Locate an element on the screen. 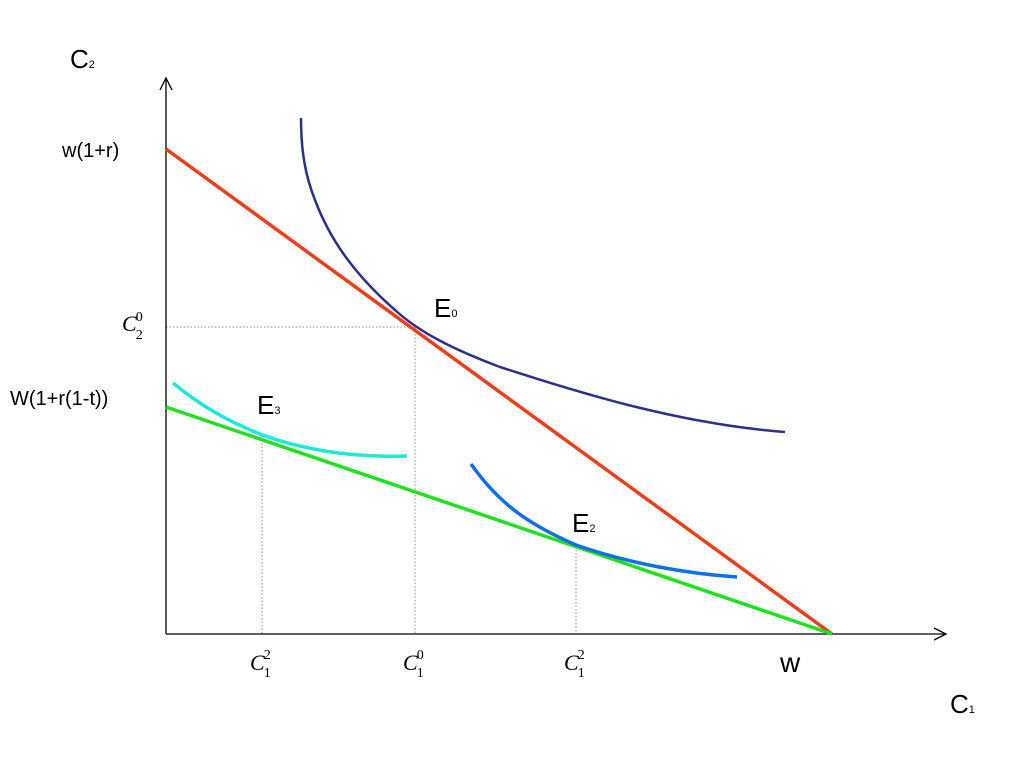  y-tick-w-1-plus-r-1-minus-t: W(1+r(1-t)) is located at coordinates (59, 399).